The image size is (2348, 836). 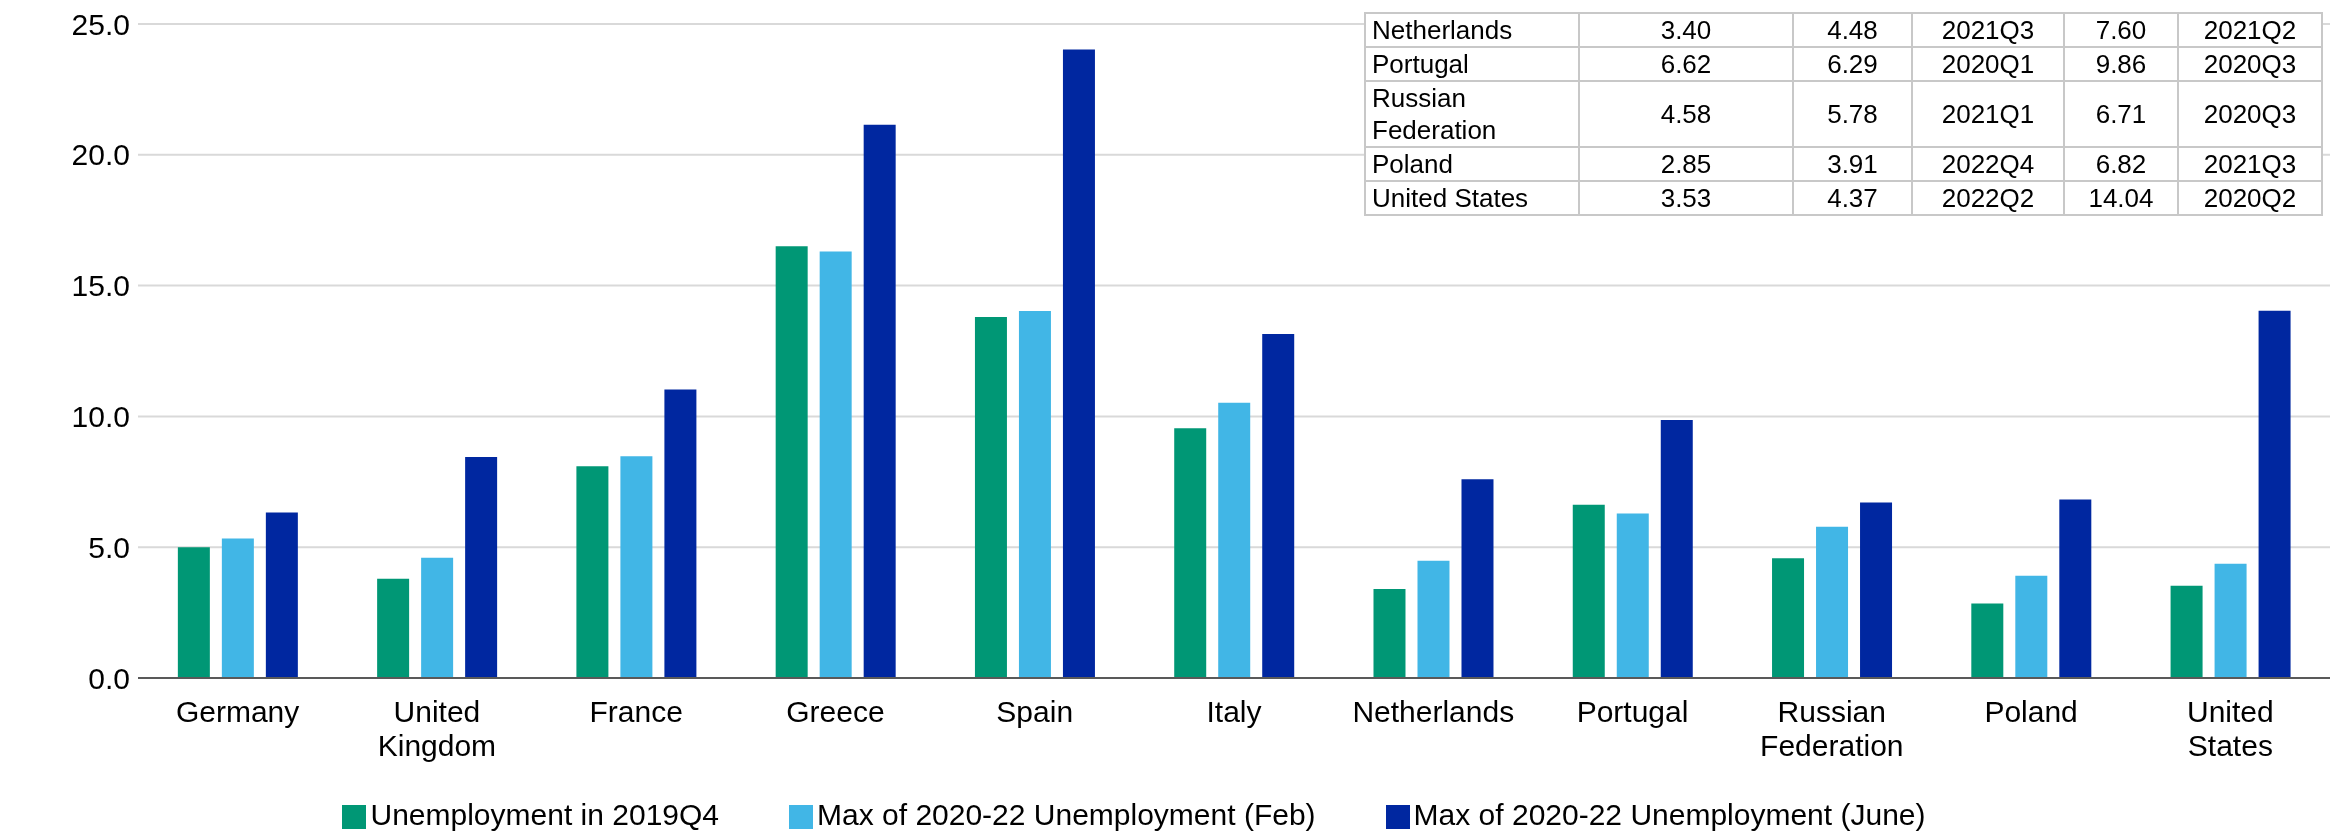 I want to click on annotation: 7.60, so click(x=2121, y=30).